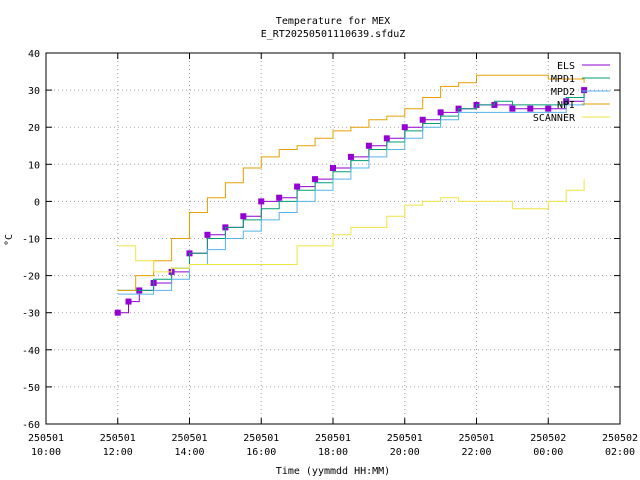 The image size is (640, 480). Describe the element at coordinates (333, 452) in the screenshot. I see `x-tick-time-label: 18:00` at that location.